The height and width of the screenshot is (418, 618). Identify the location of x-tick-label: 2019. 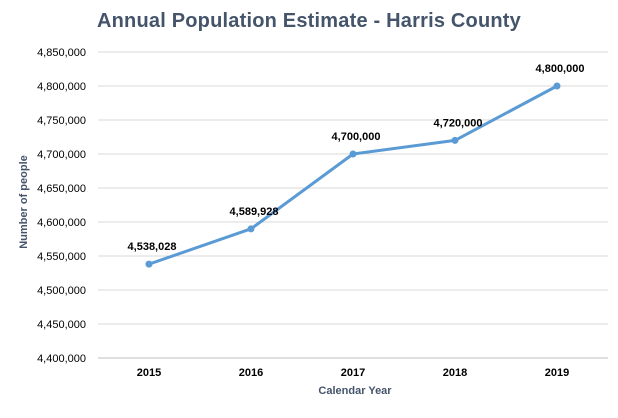
(557, 373).